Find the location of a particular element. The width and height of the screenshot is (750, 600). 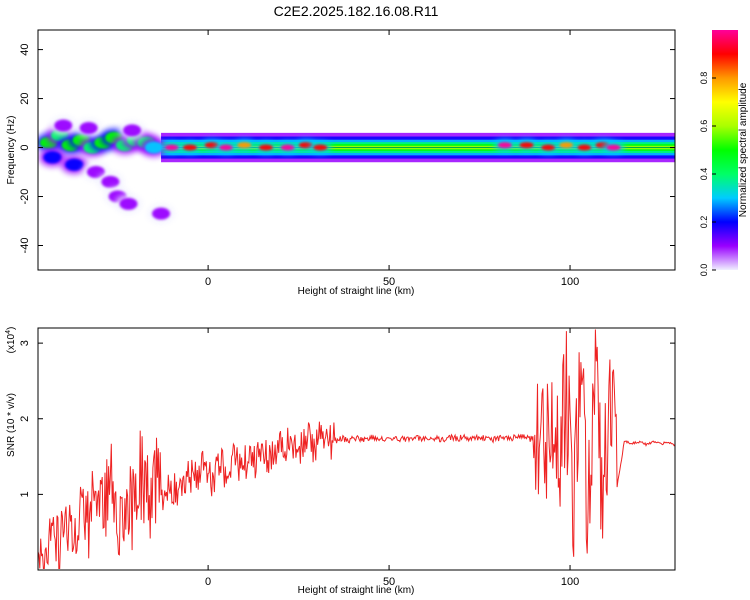

heatmap-y-tick-label: 40 is located at coordinates (25, 49).